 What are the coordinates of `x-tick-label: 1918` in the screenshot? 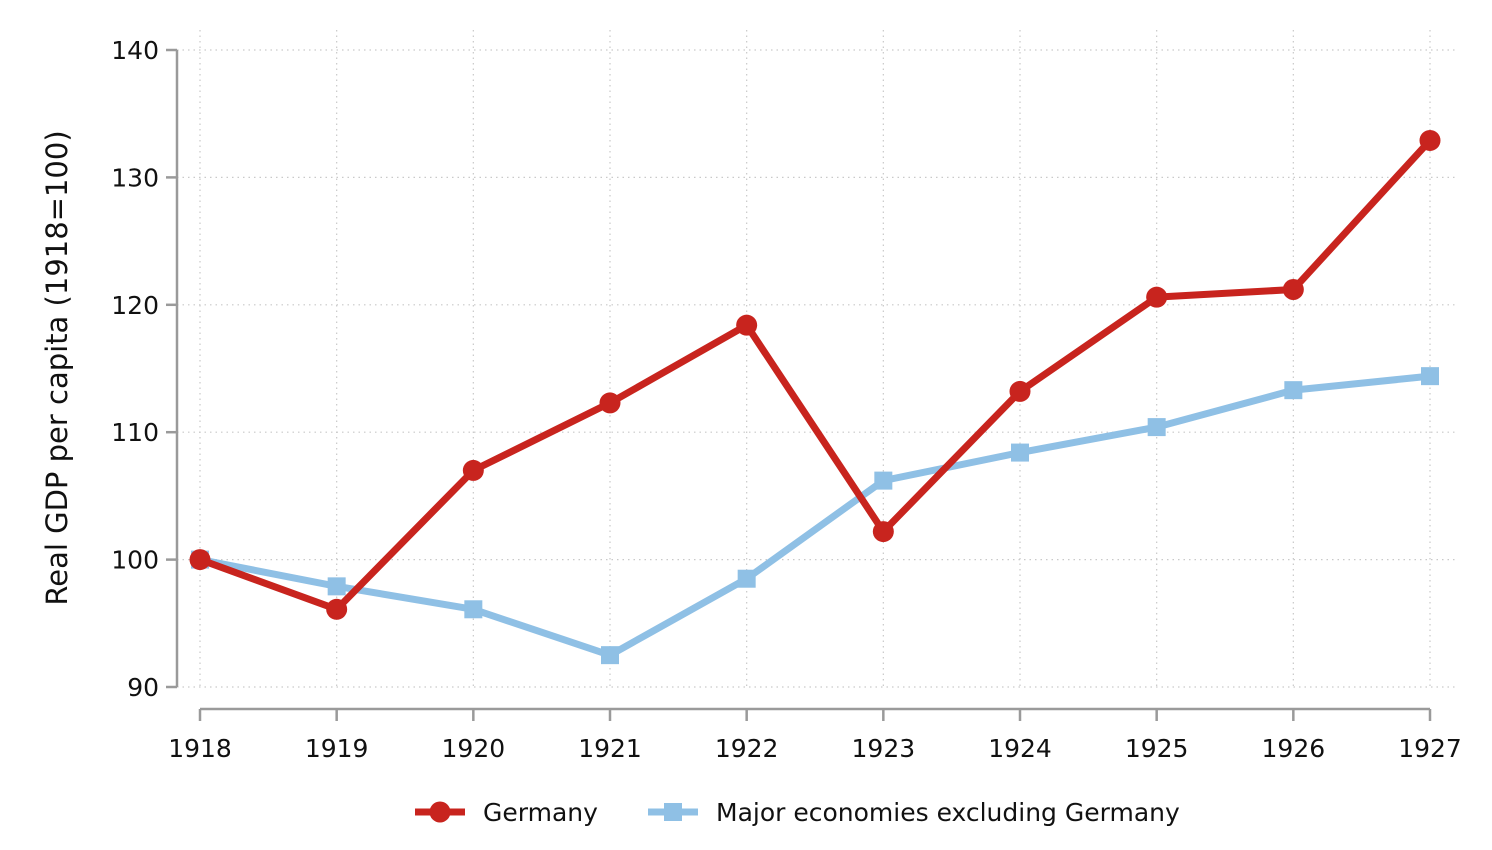 It's located at (200, 748).